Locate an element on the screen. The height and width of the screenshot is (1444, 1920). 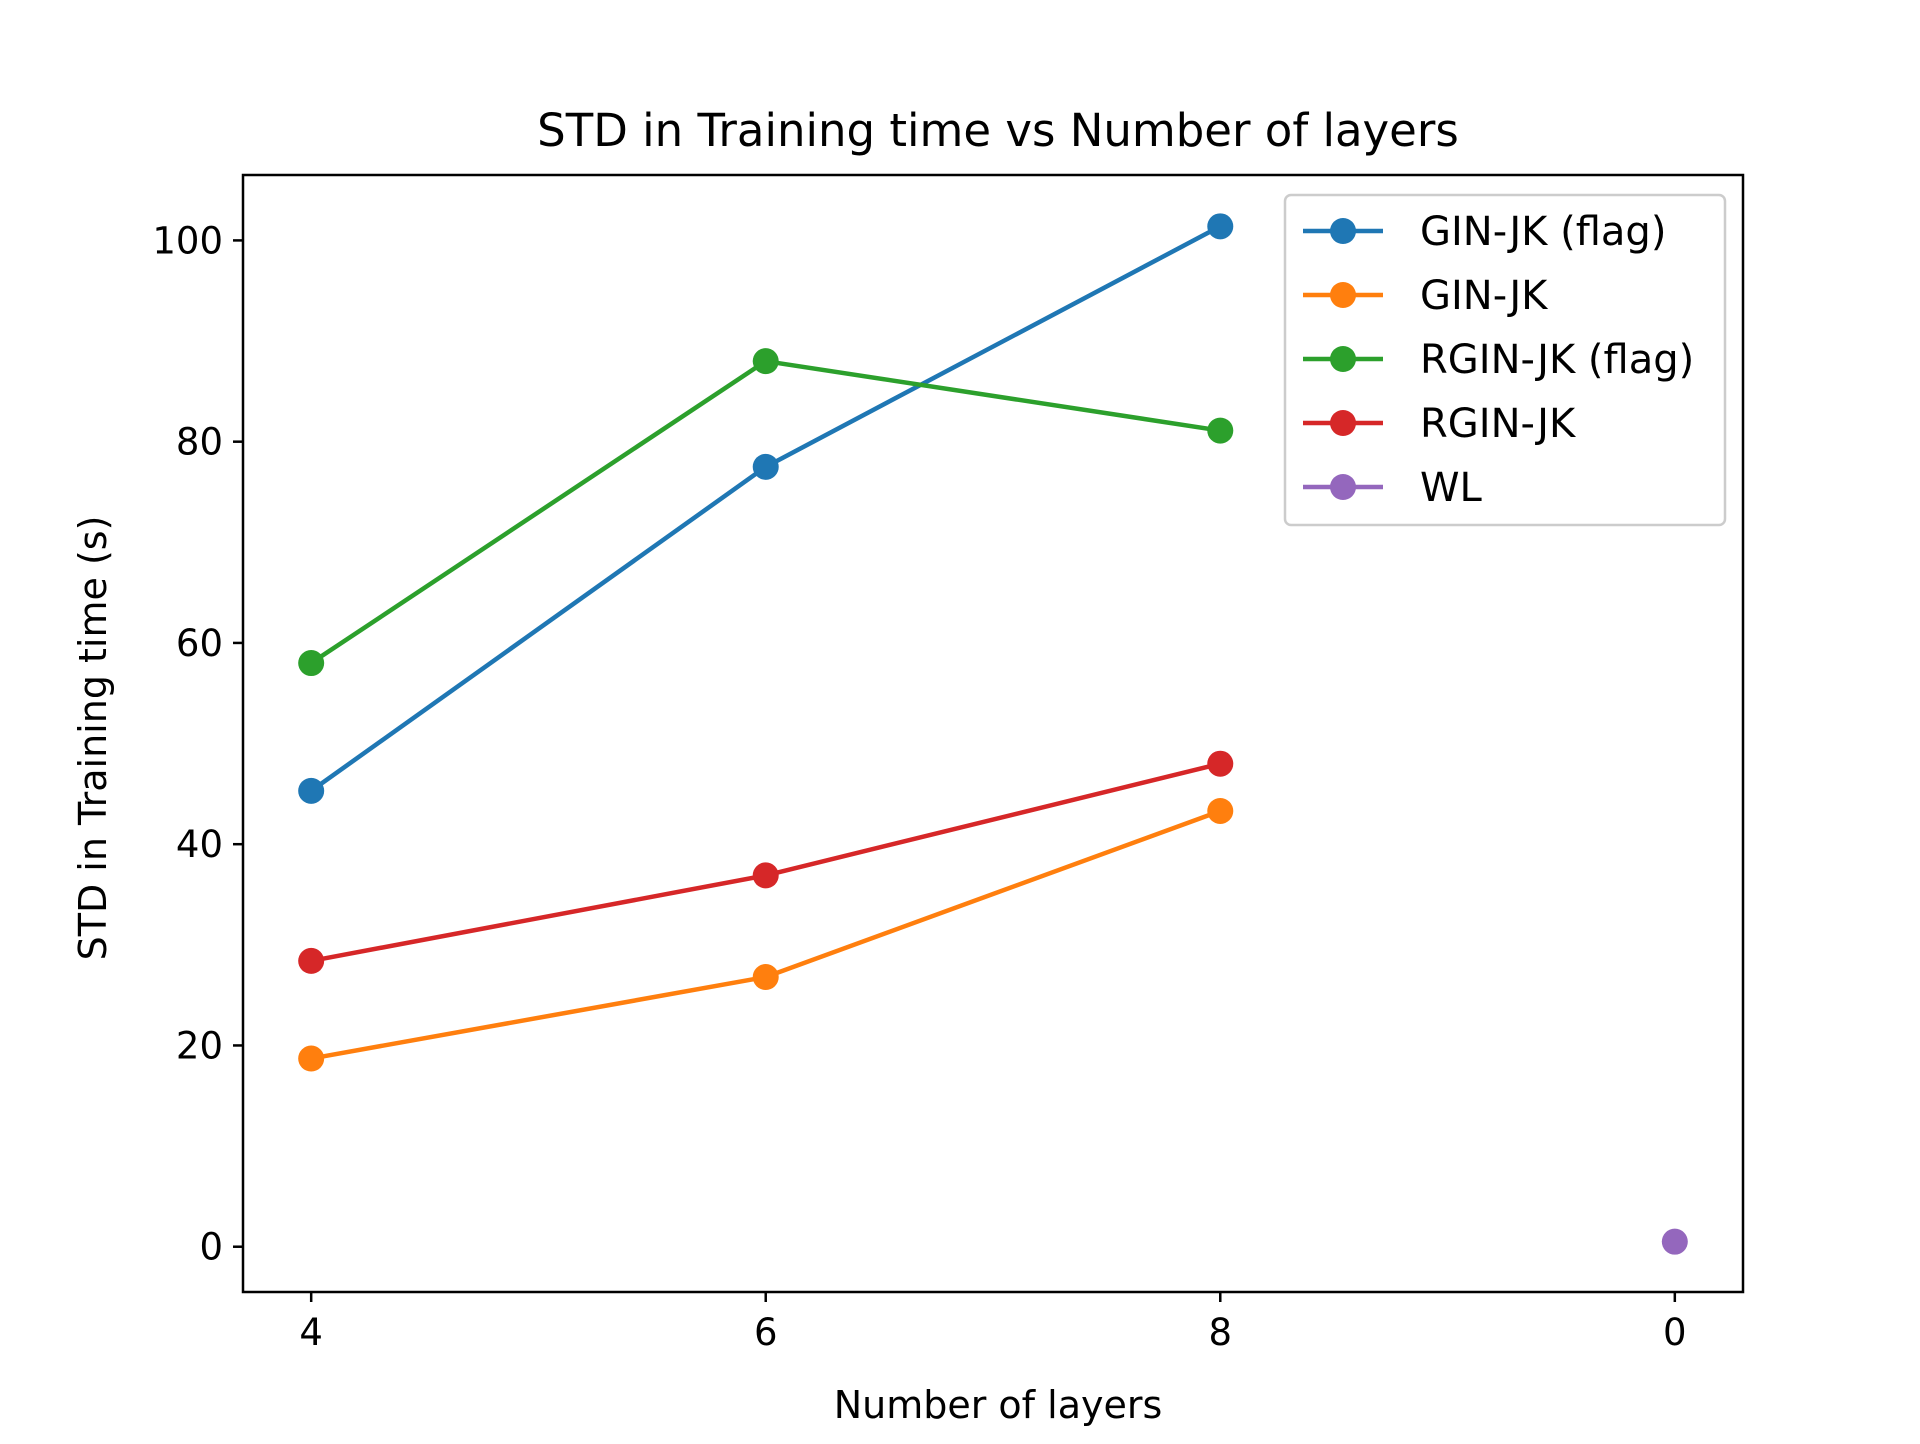
x-tick-label: 0 is located at coordinates (1675, 1332).